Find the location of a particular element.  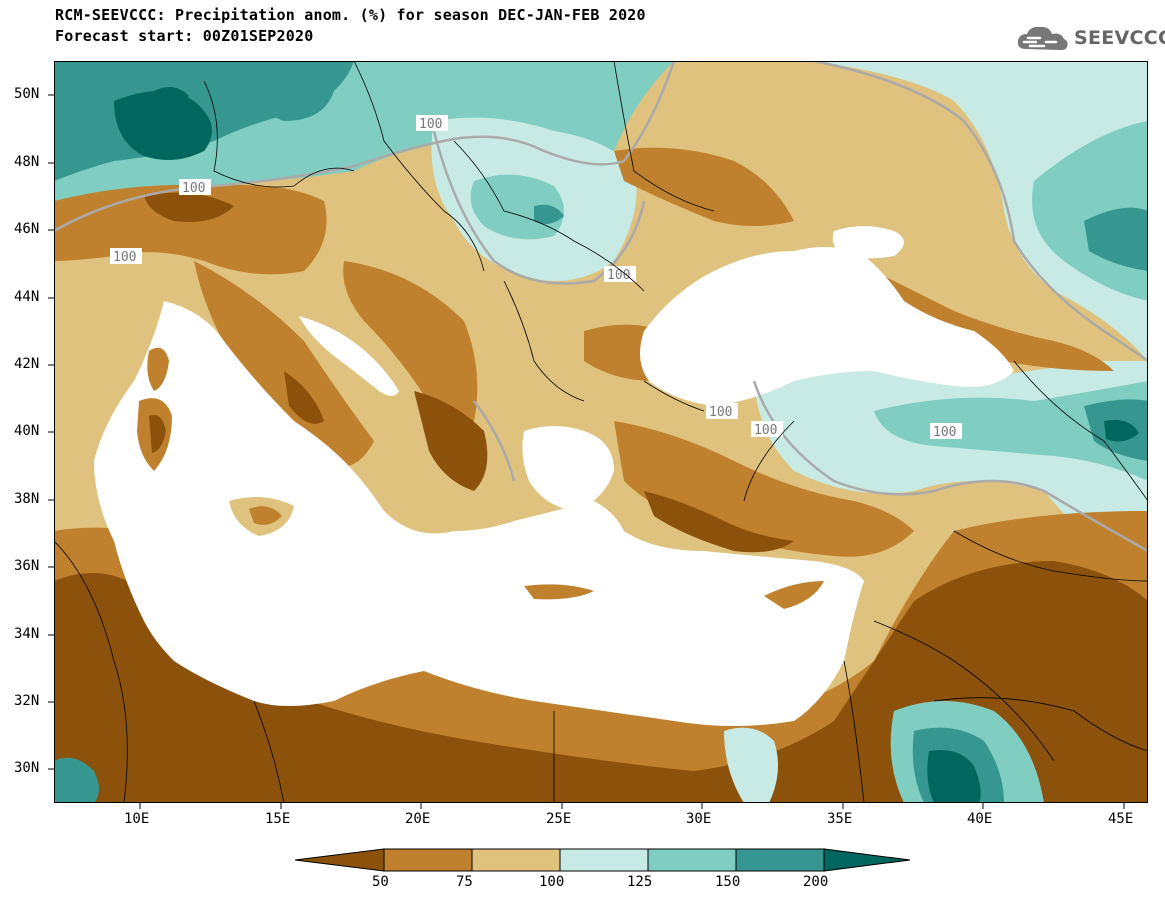

lon-label-30e: 30E is located at coordinates (699, 819).